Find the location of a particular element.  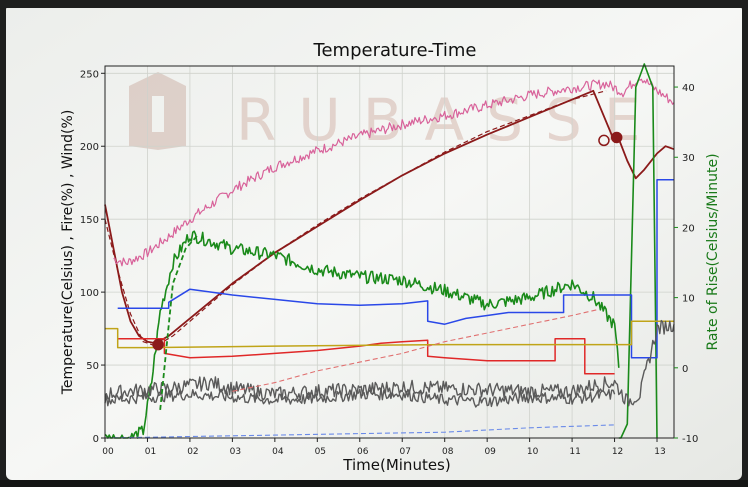

rubasse-watermark: RUBASSE is located at coordinates (396, 113).